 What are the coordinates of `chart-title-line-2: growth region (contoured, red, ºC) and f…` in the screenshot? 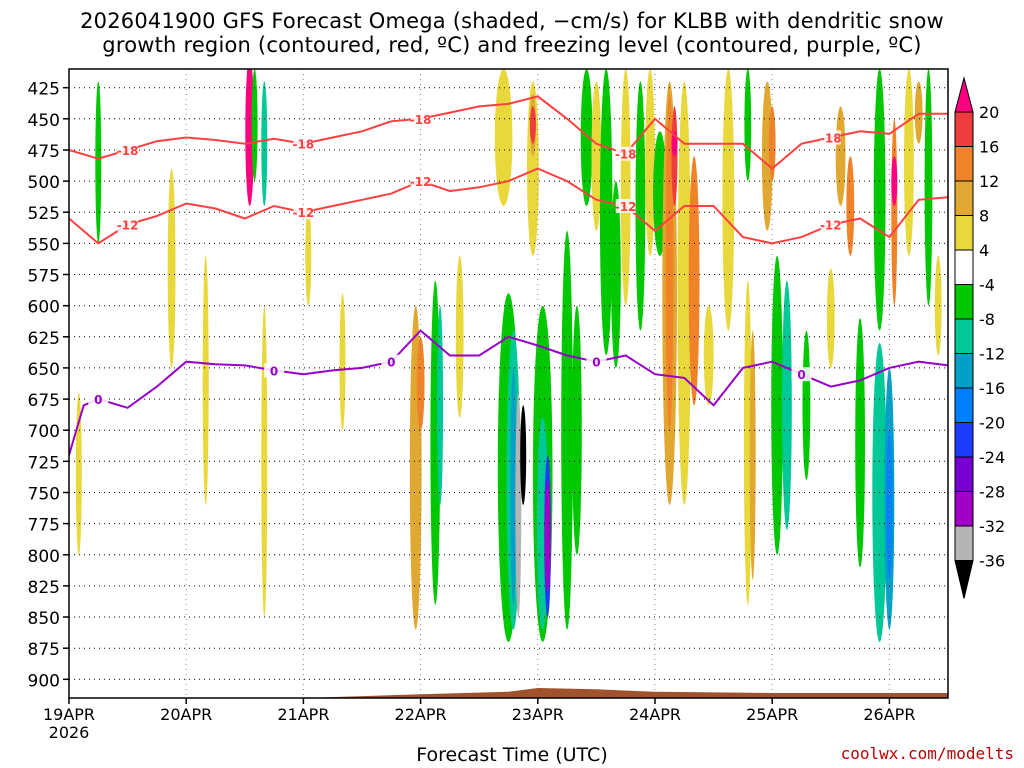 It's located at (512, 45).